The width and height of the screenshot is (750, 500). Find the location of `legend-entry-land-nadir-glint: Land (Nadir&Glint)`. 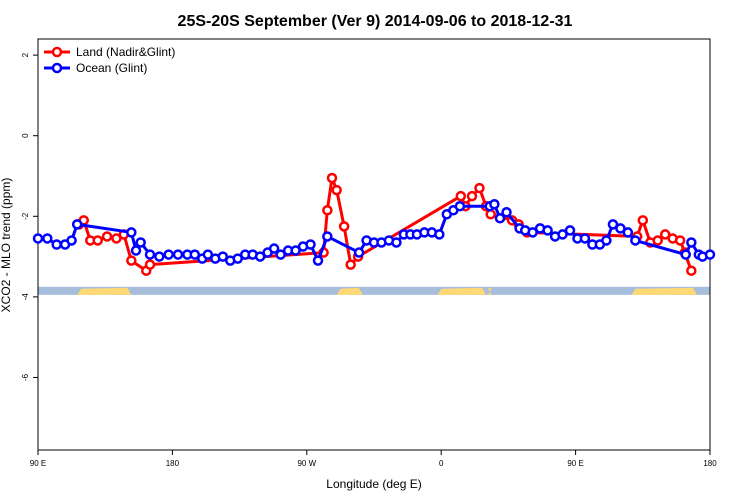

legend-entry-land-nadir-glint: Land (Nadir&Glint) is located at coordinates (109, 52).